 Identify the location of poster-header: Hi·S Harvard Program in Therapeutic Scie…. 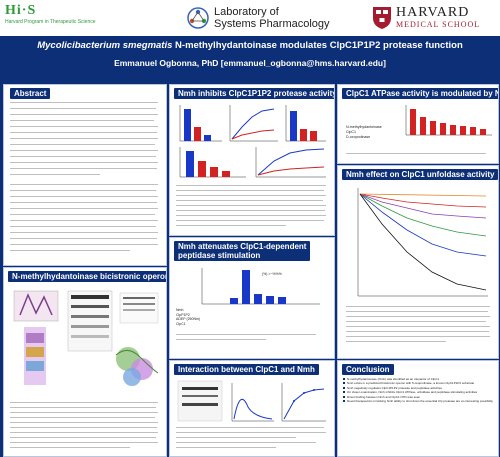
(250, 18).